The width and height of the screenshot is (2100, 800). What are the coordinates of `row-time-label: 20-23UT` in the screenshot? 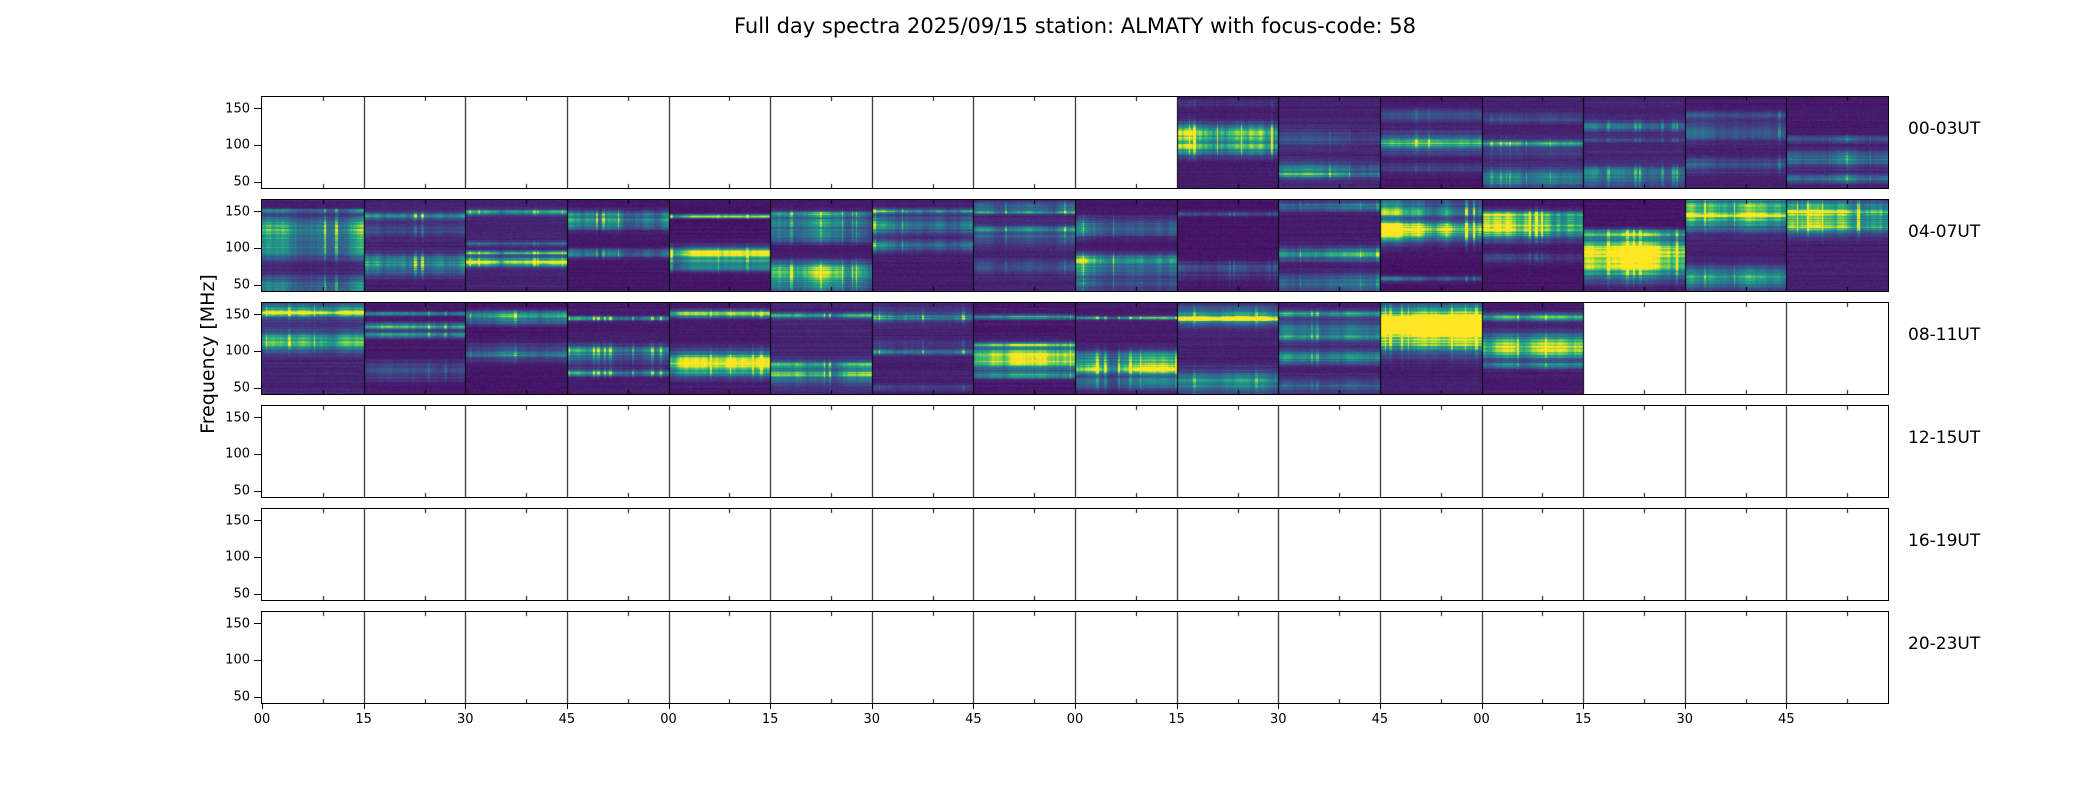 It's located at (1944, 644).